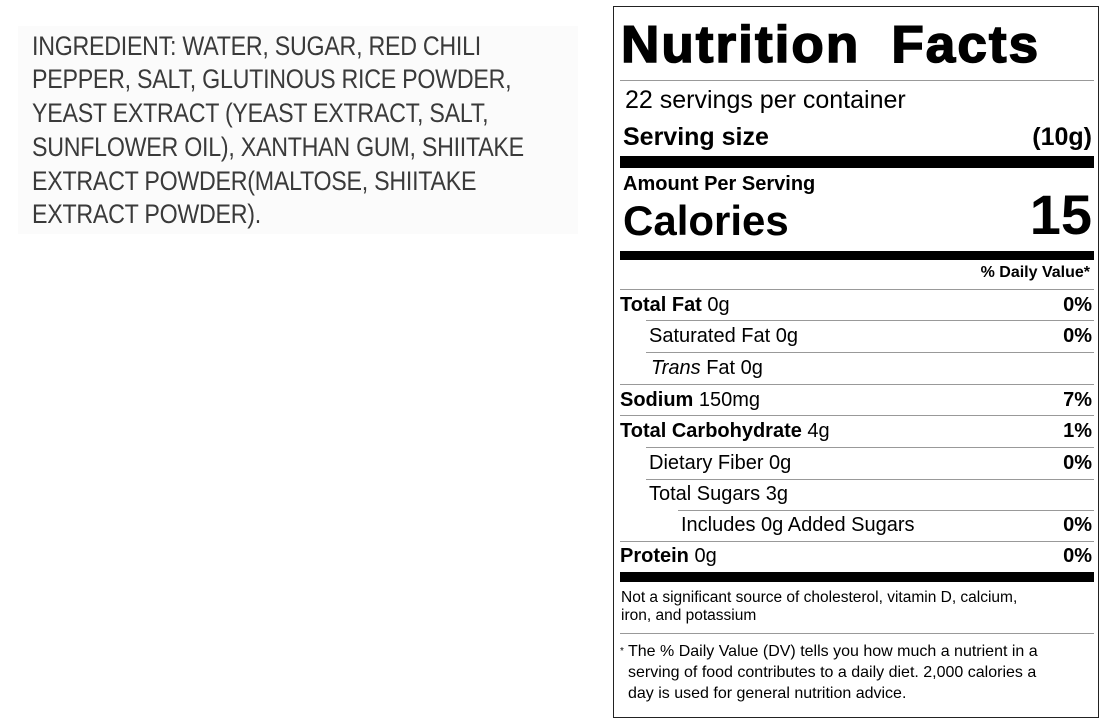 This screenshot has height=726, width=1106. I want to click on nutrient-row-added-sugars: Includes 0g Added Sugars 0%, so click(856, 525).